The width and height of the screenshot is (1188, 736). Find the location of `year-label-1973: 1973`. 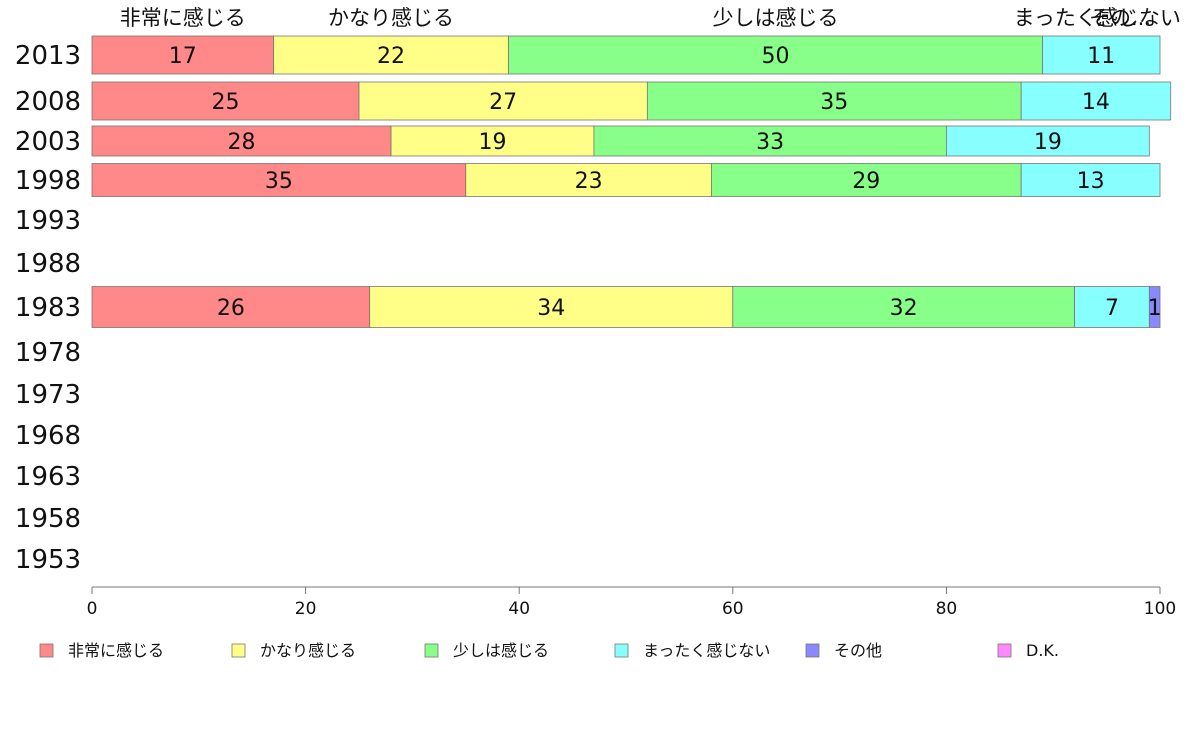

year-label-1973: 1973 is located at coordinates (48, 395).